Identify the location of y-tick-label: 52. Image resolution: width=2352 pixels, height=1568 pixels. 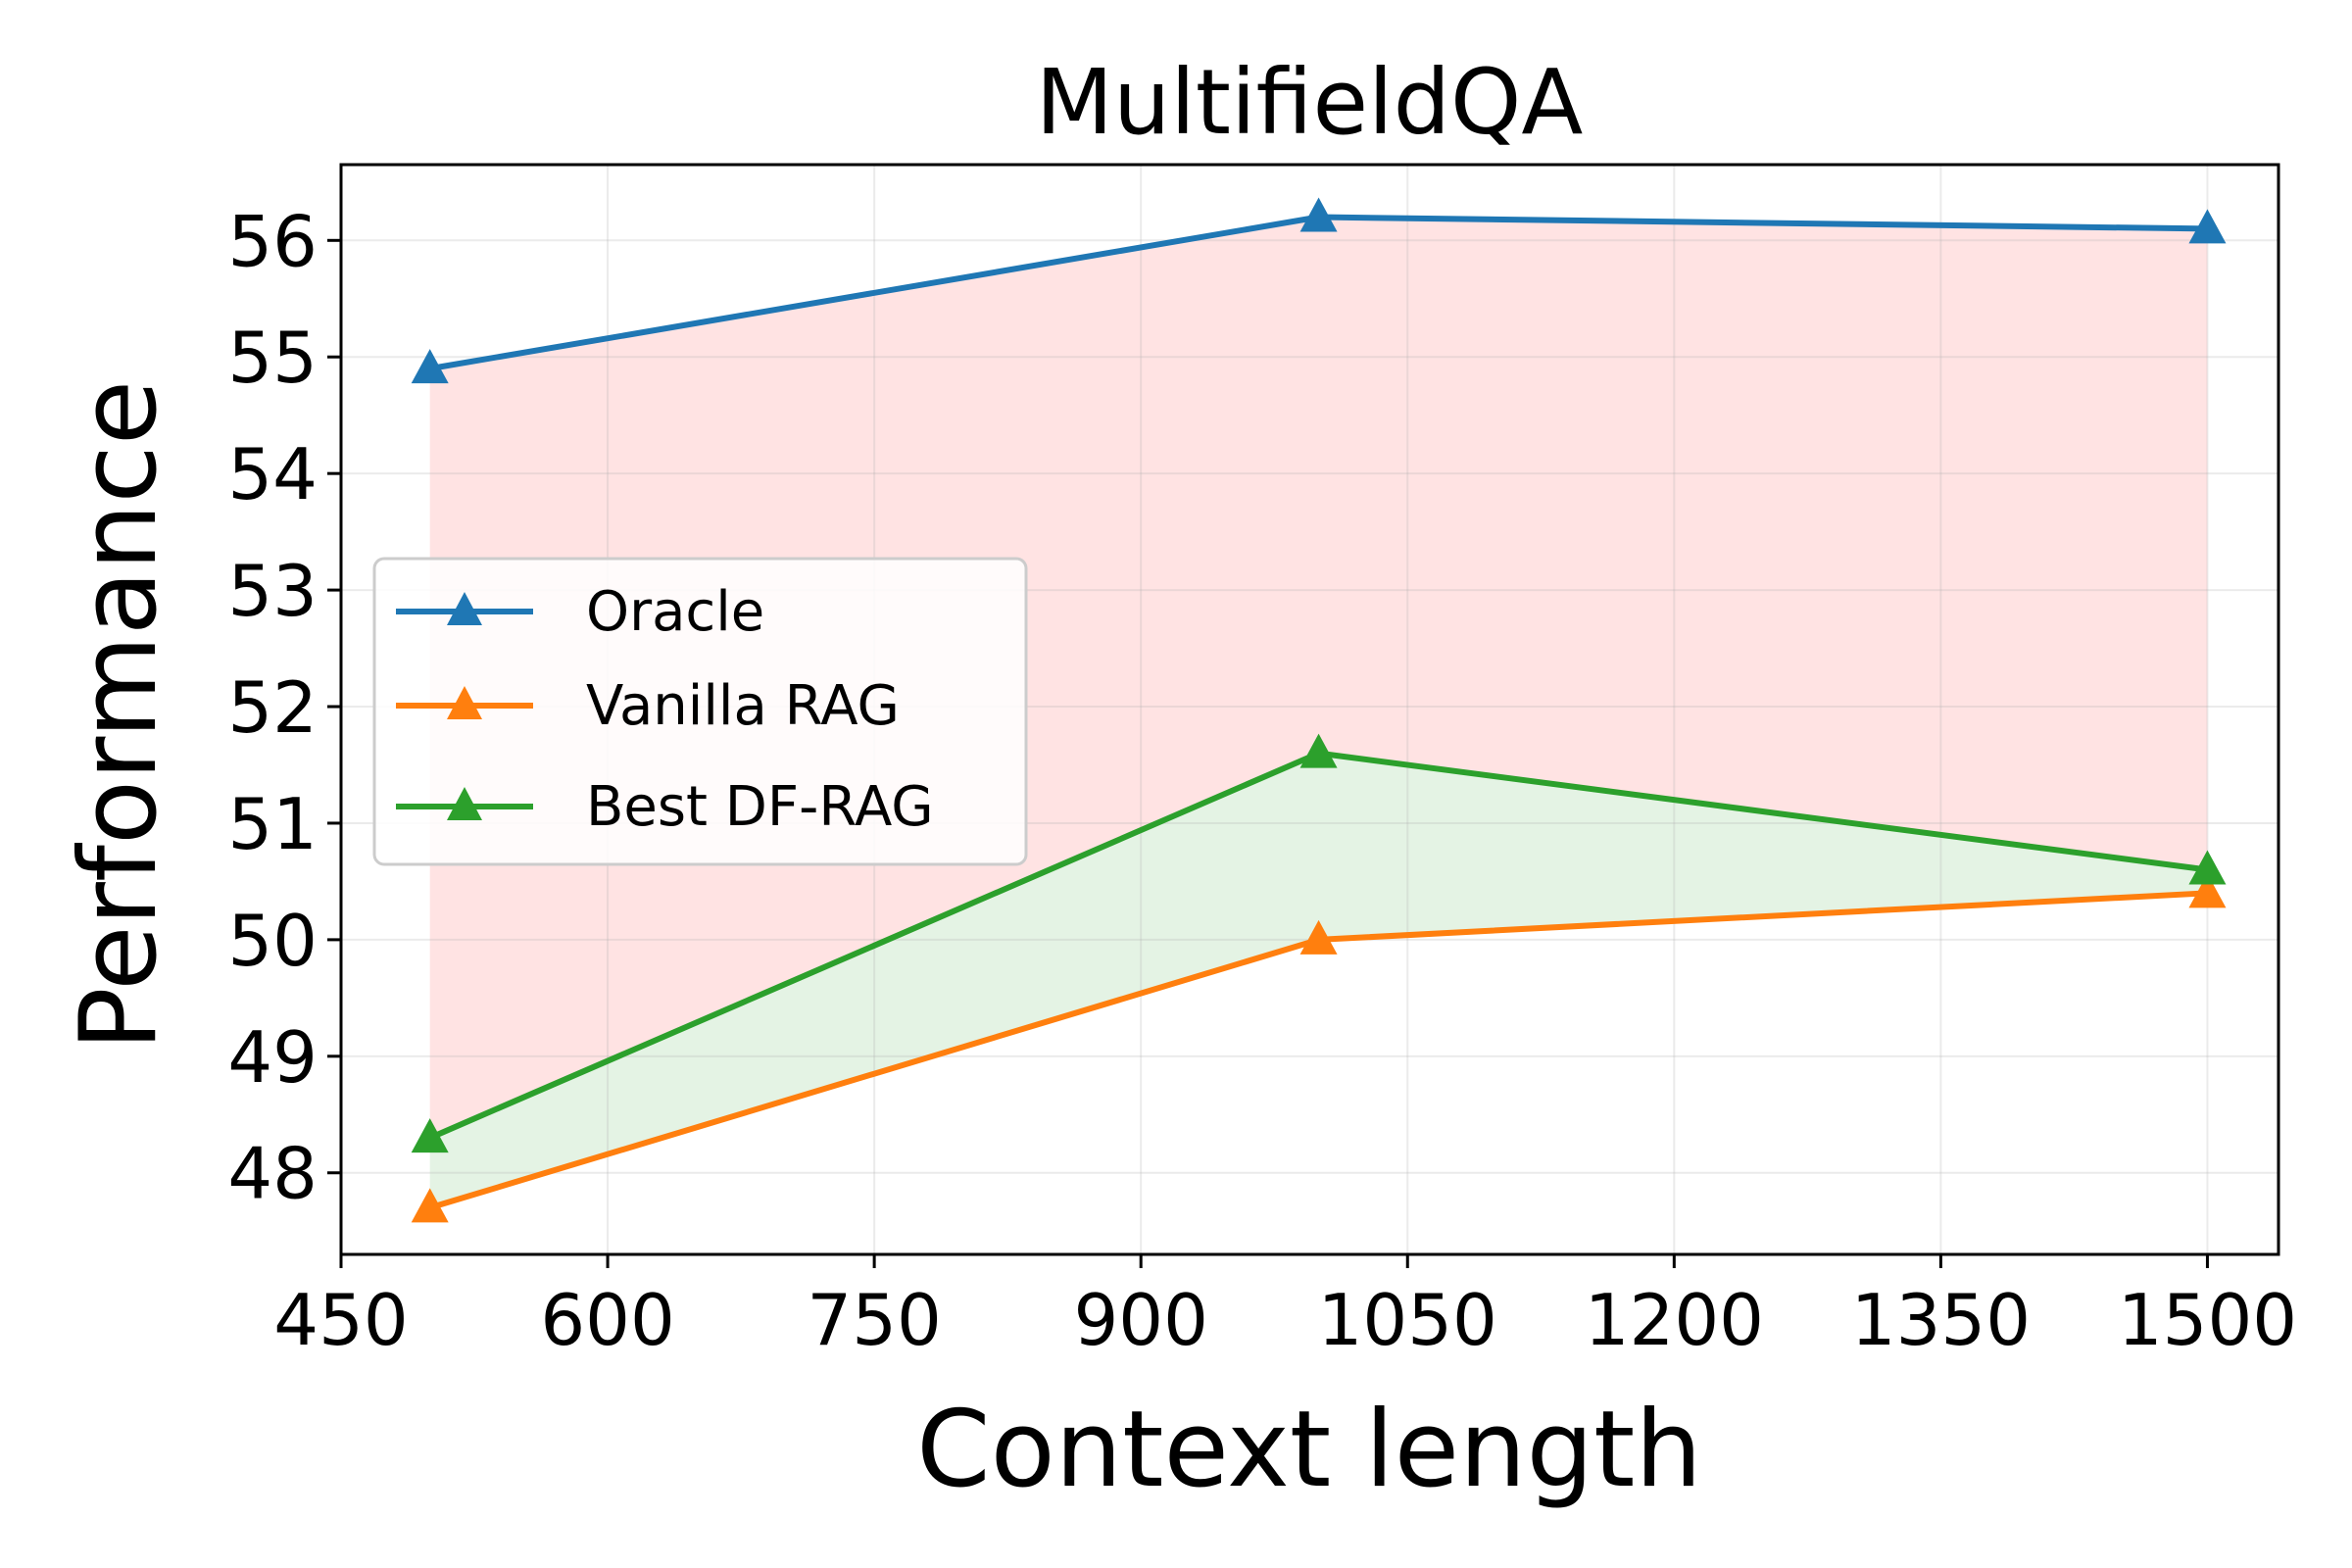
(272, 707).